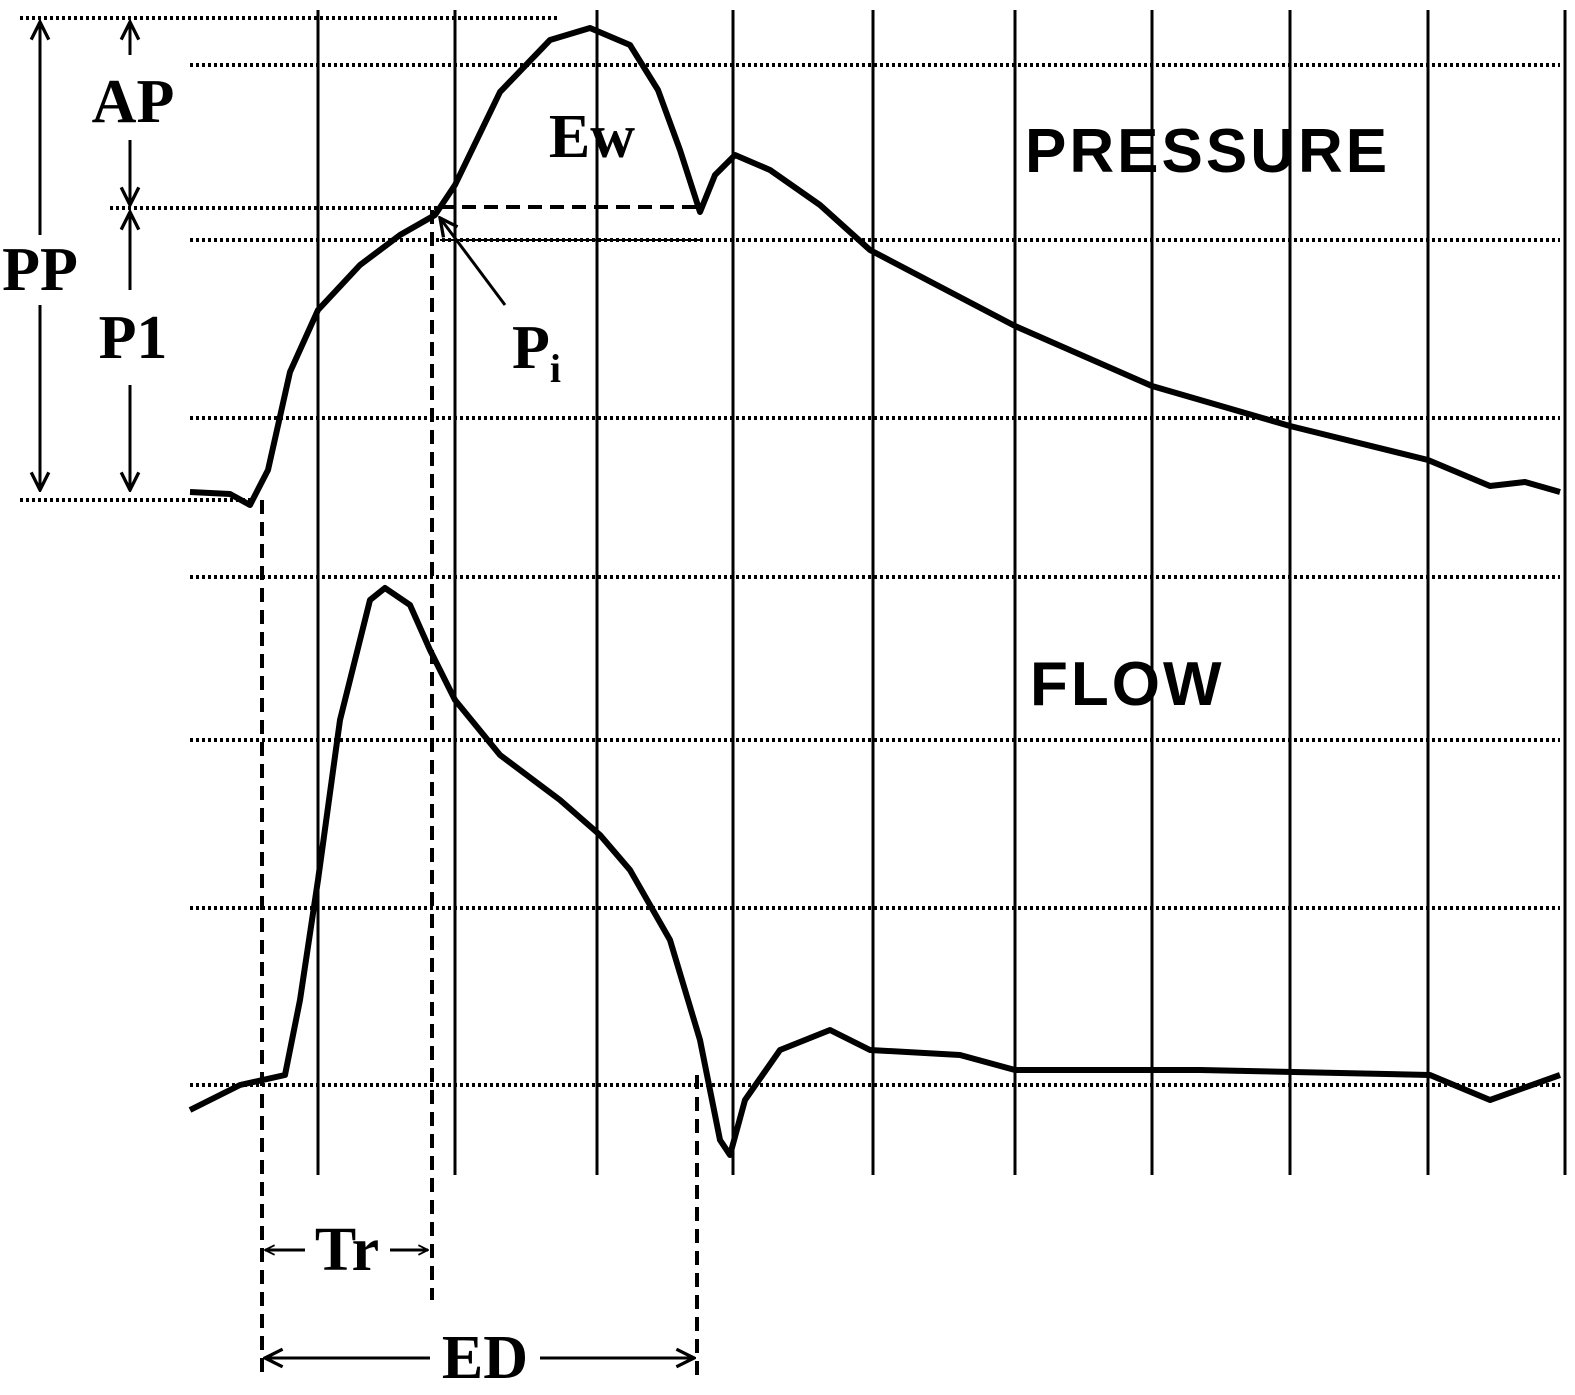 This screenshot has width=1575, height=1395. Describe the element at coordinates (555, 368) in the screenshot. I see `pi-sub: i` at that location.